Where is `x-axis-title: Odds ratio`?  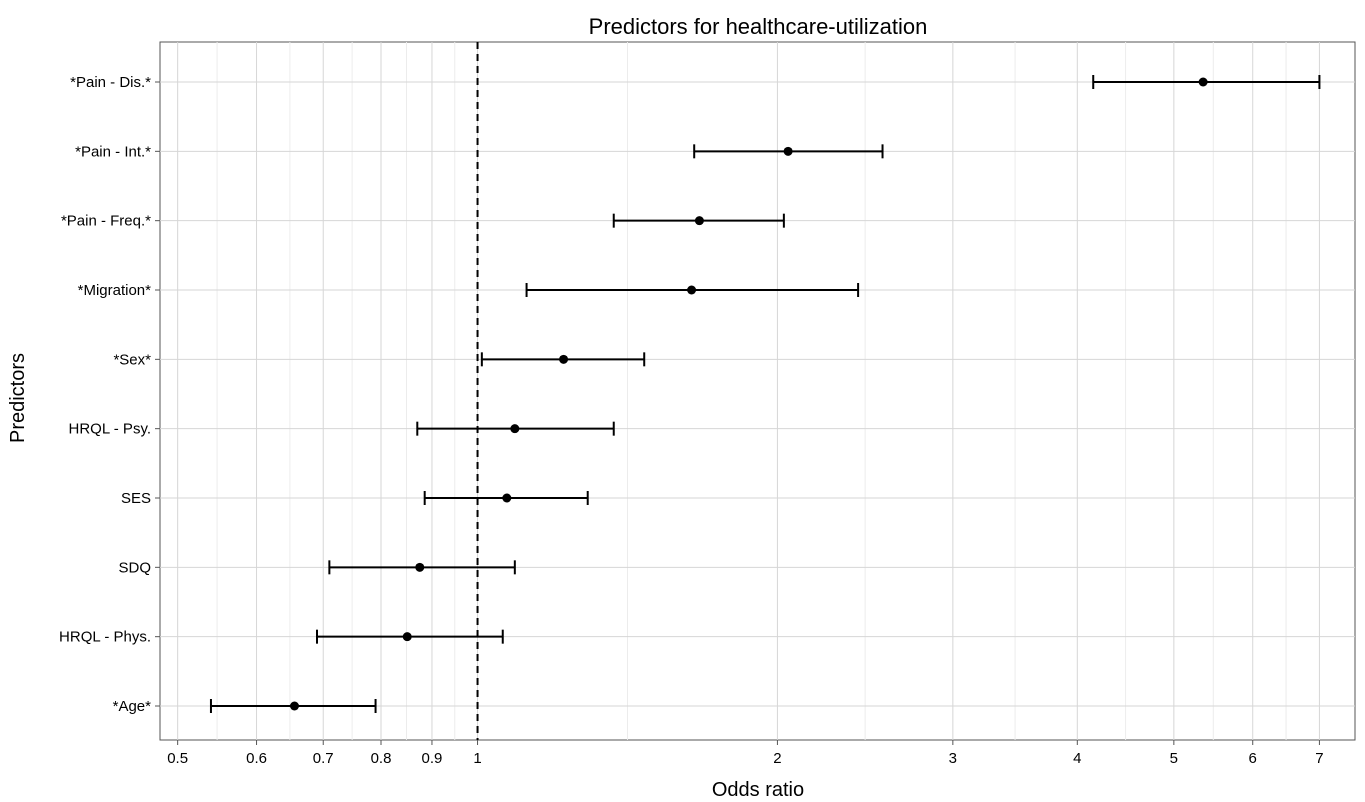 x-axis-title: Odds ratio is located at coordinates (758, 790).